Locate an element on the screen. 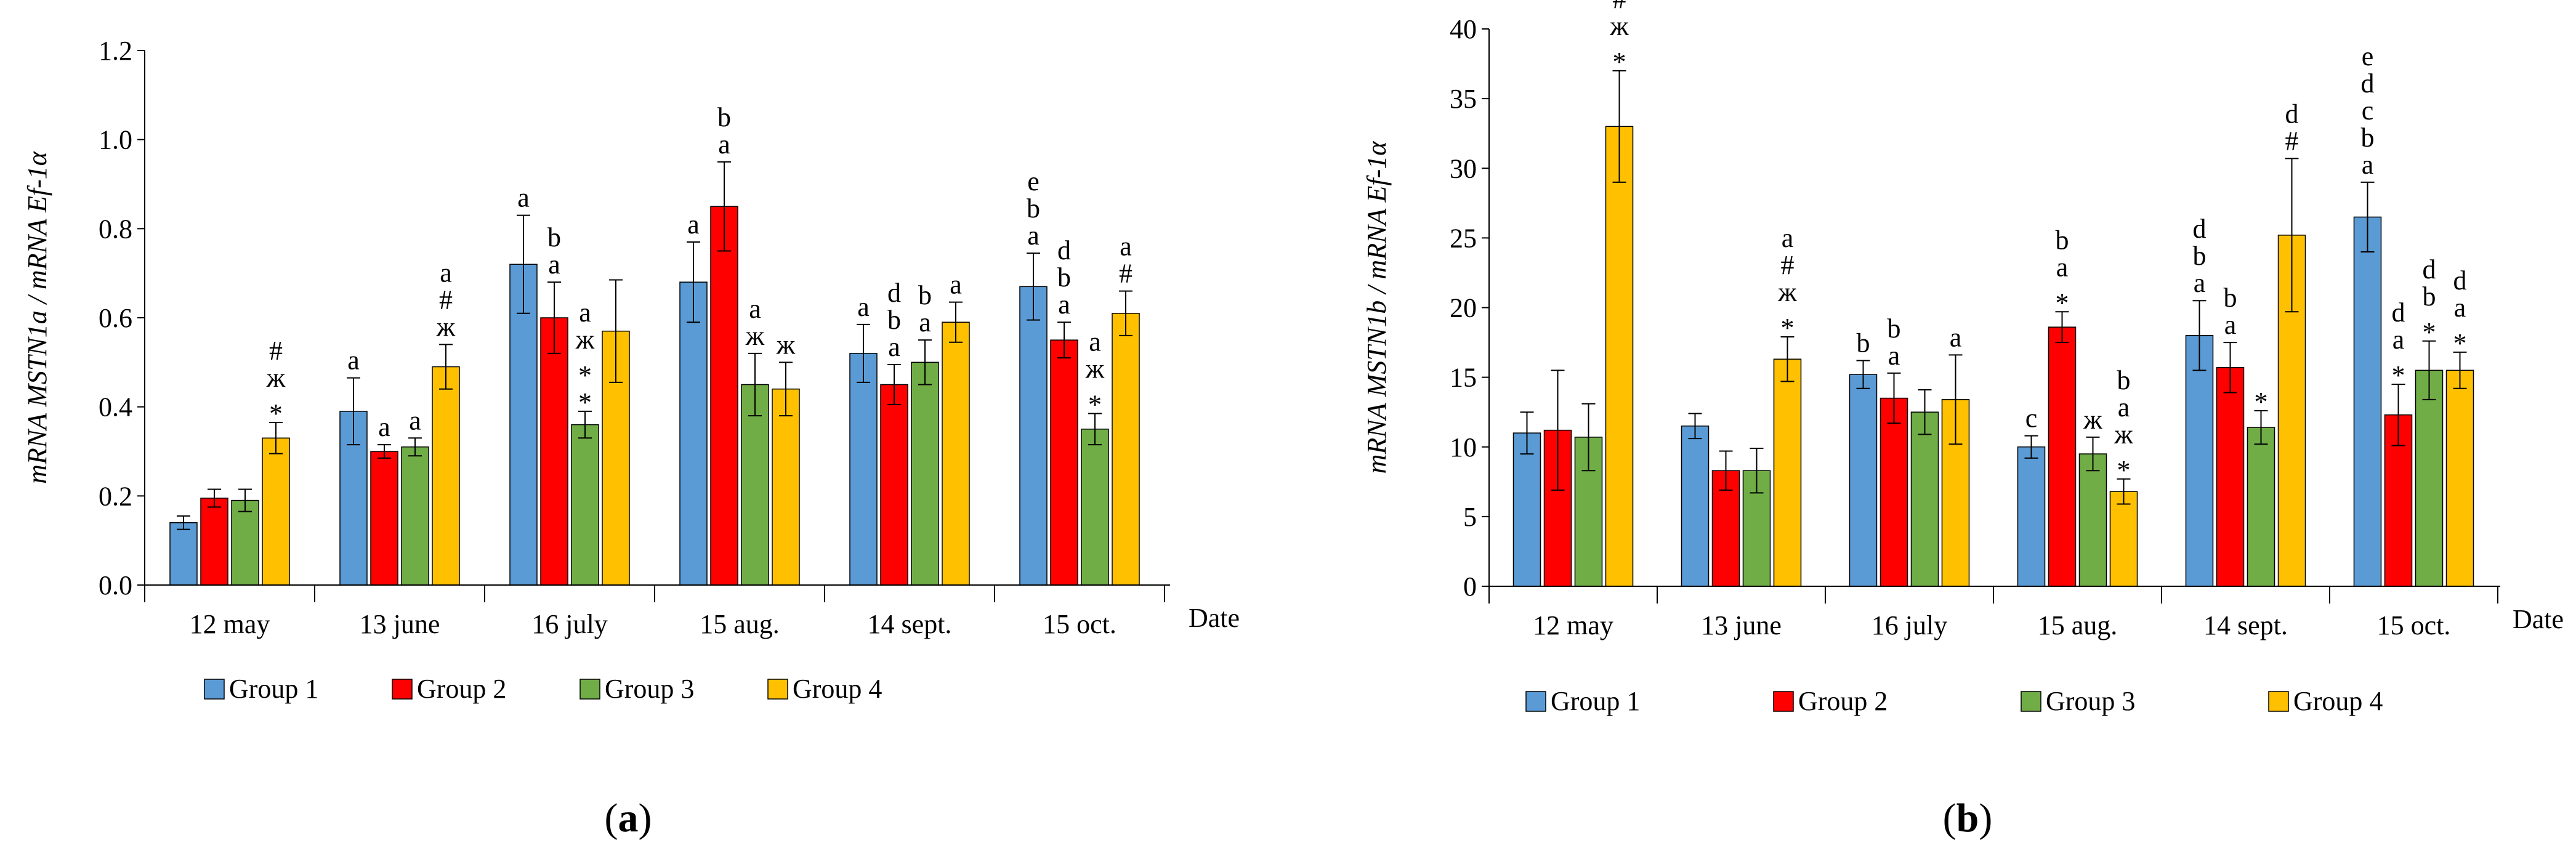 The image size is (2576, 864). legend-label: Group 3 is located at coordinates (2090, 701).